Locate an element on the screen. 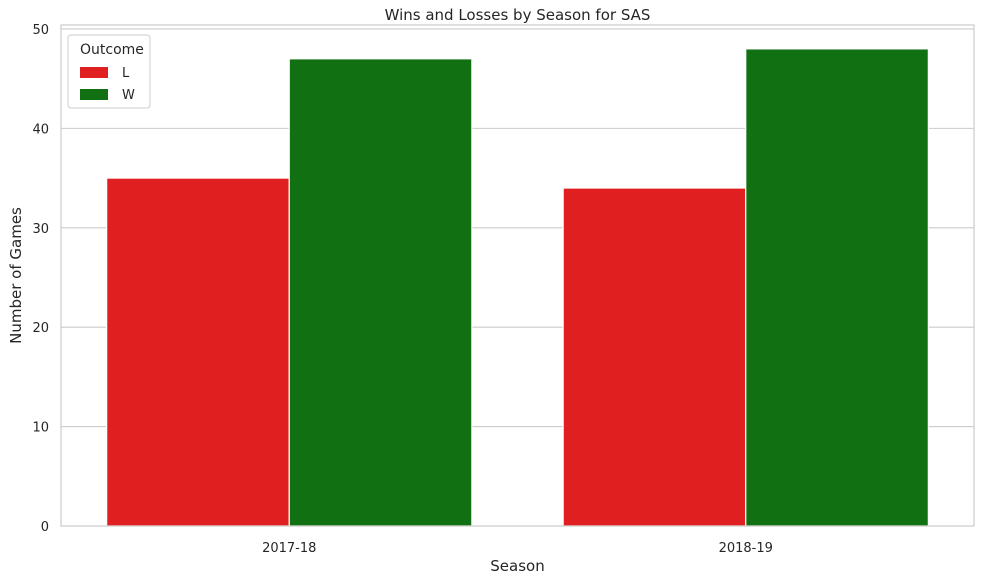  y-tick-label: 20 is located at coordinates (40, 328).